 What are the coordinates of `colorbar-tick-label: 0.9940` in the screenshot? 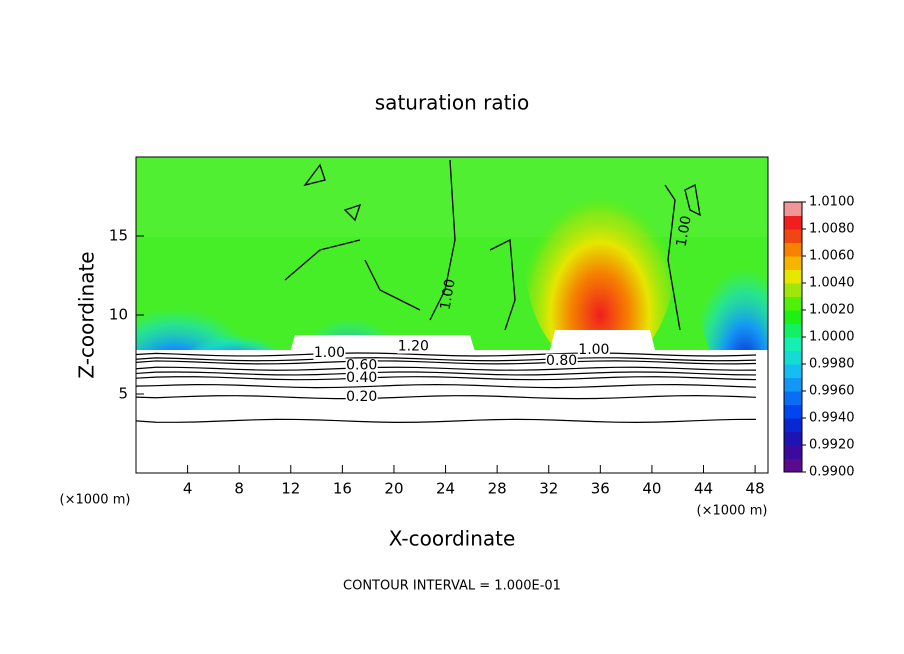 It's located at (832, 418).